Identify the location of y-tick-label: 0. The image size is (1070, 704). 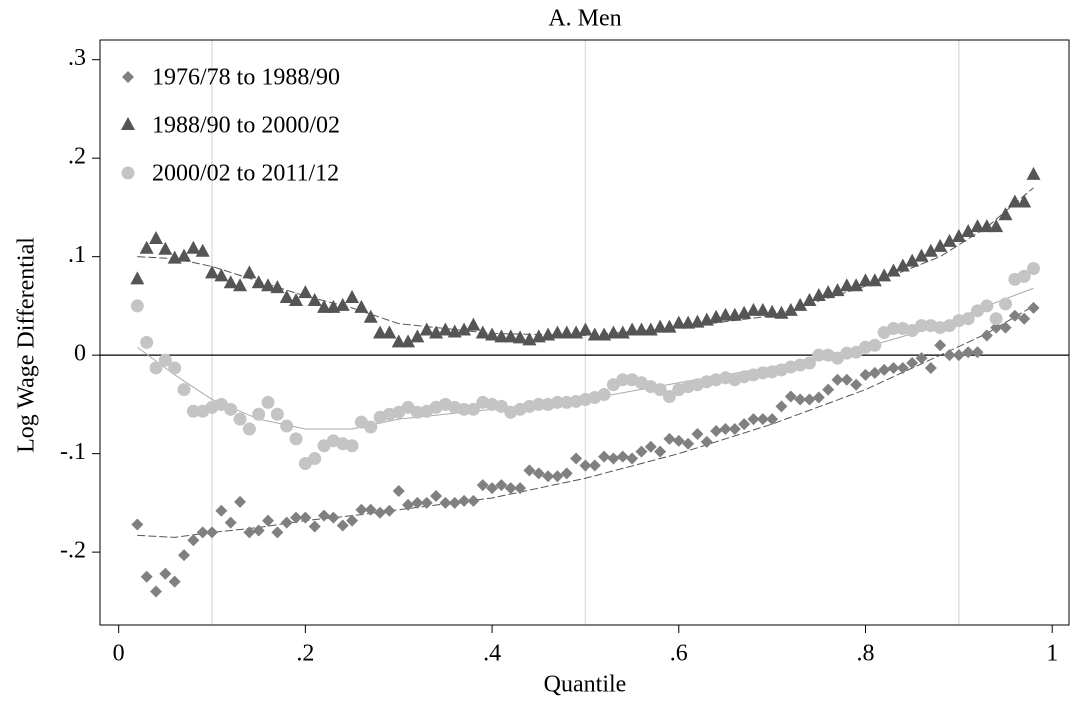
(80, 354).